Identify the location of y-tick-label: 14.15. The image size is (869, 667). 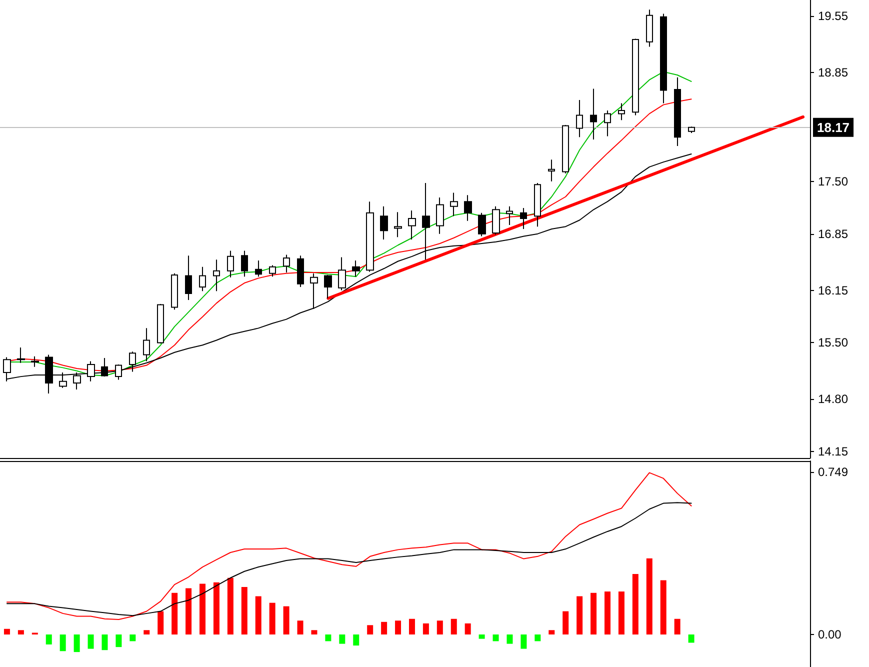
(833, 451).